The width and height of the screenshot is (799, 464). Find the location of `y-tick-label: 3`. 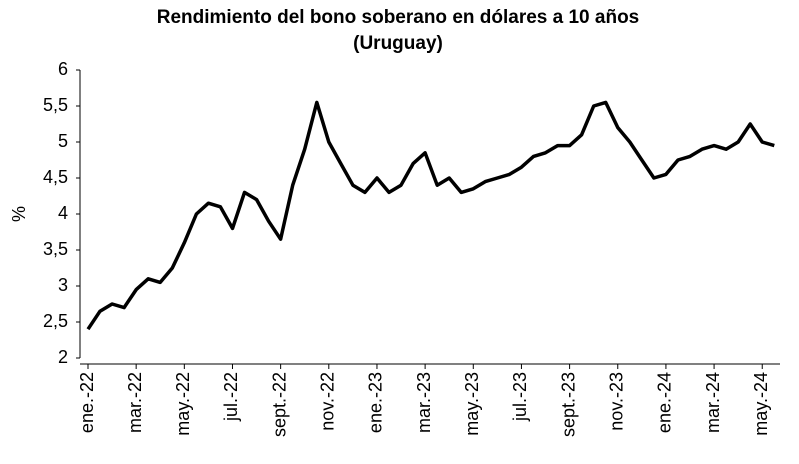

y-tick-label: 3 is located at coordinates (63, 285).